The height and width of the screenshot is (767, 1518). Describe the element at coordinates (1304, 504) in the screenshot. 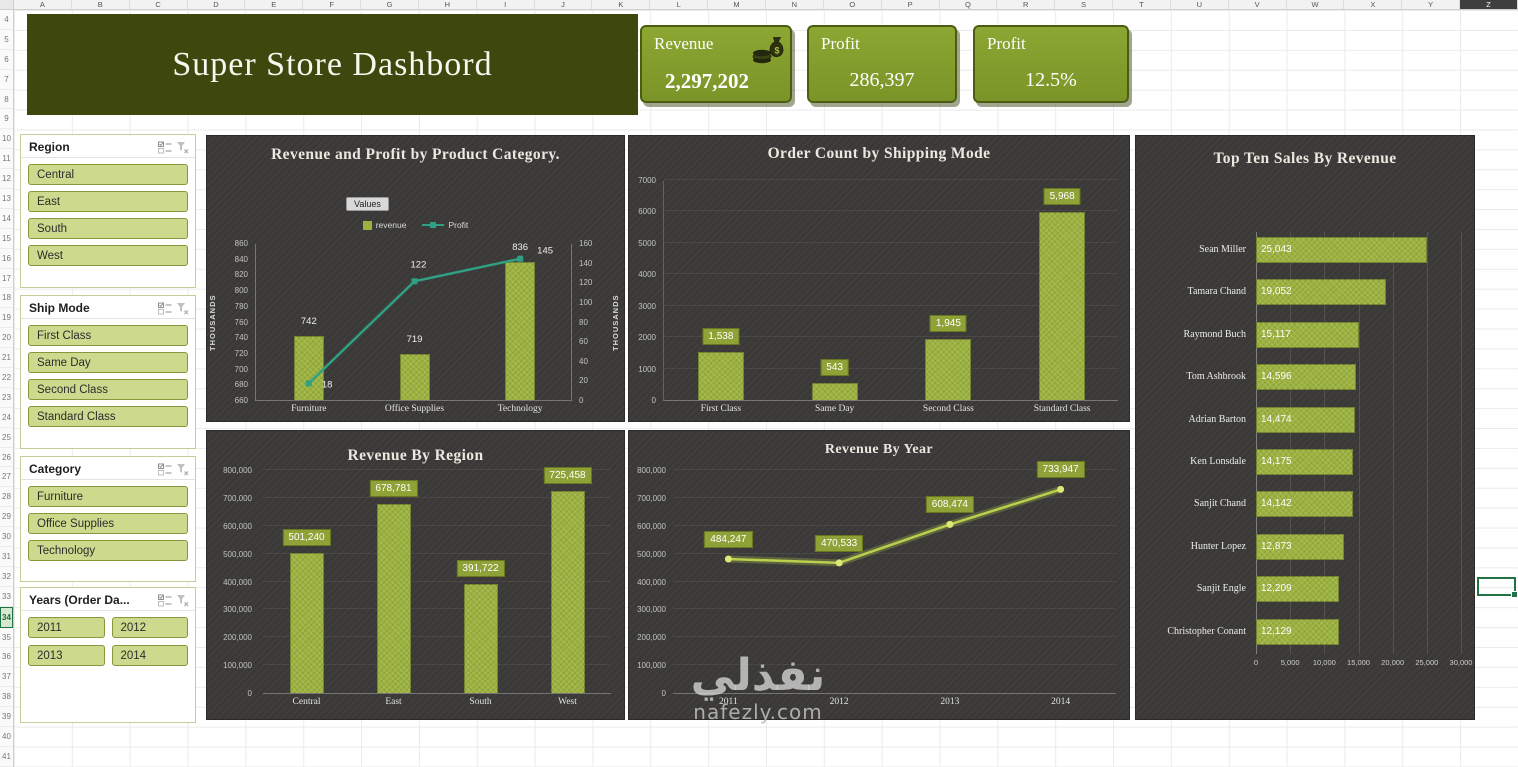

I see `bar-sanjit-chand` at that location.